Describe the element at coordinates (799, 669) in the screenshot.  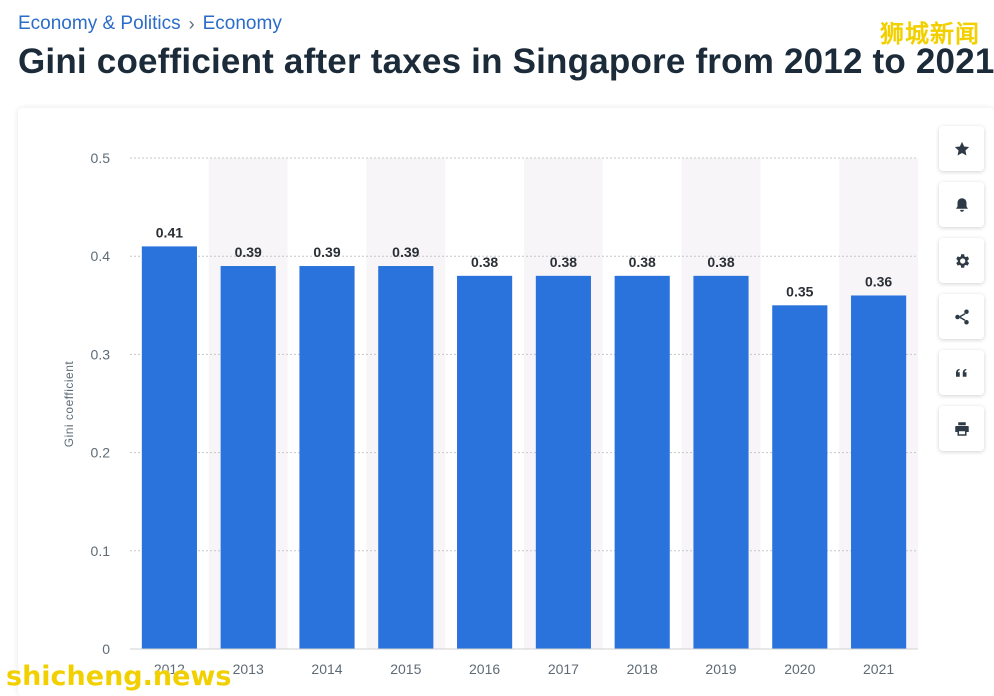
I see `x-tick-label-2020: 2020` at that location.